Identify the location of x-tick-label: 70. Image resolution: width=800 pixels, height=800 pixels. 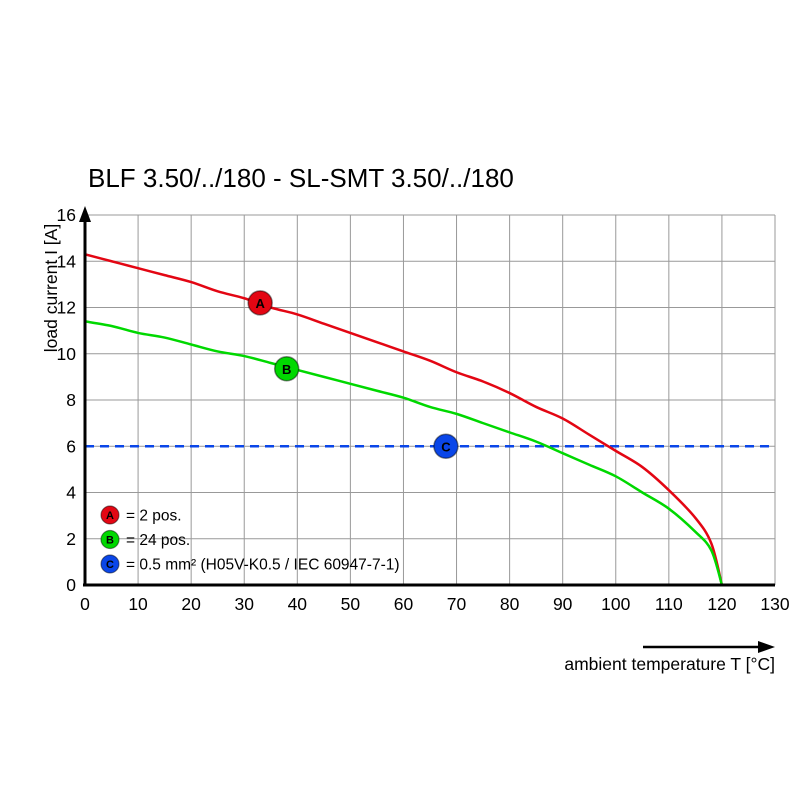
(457, 604).